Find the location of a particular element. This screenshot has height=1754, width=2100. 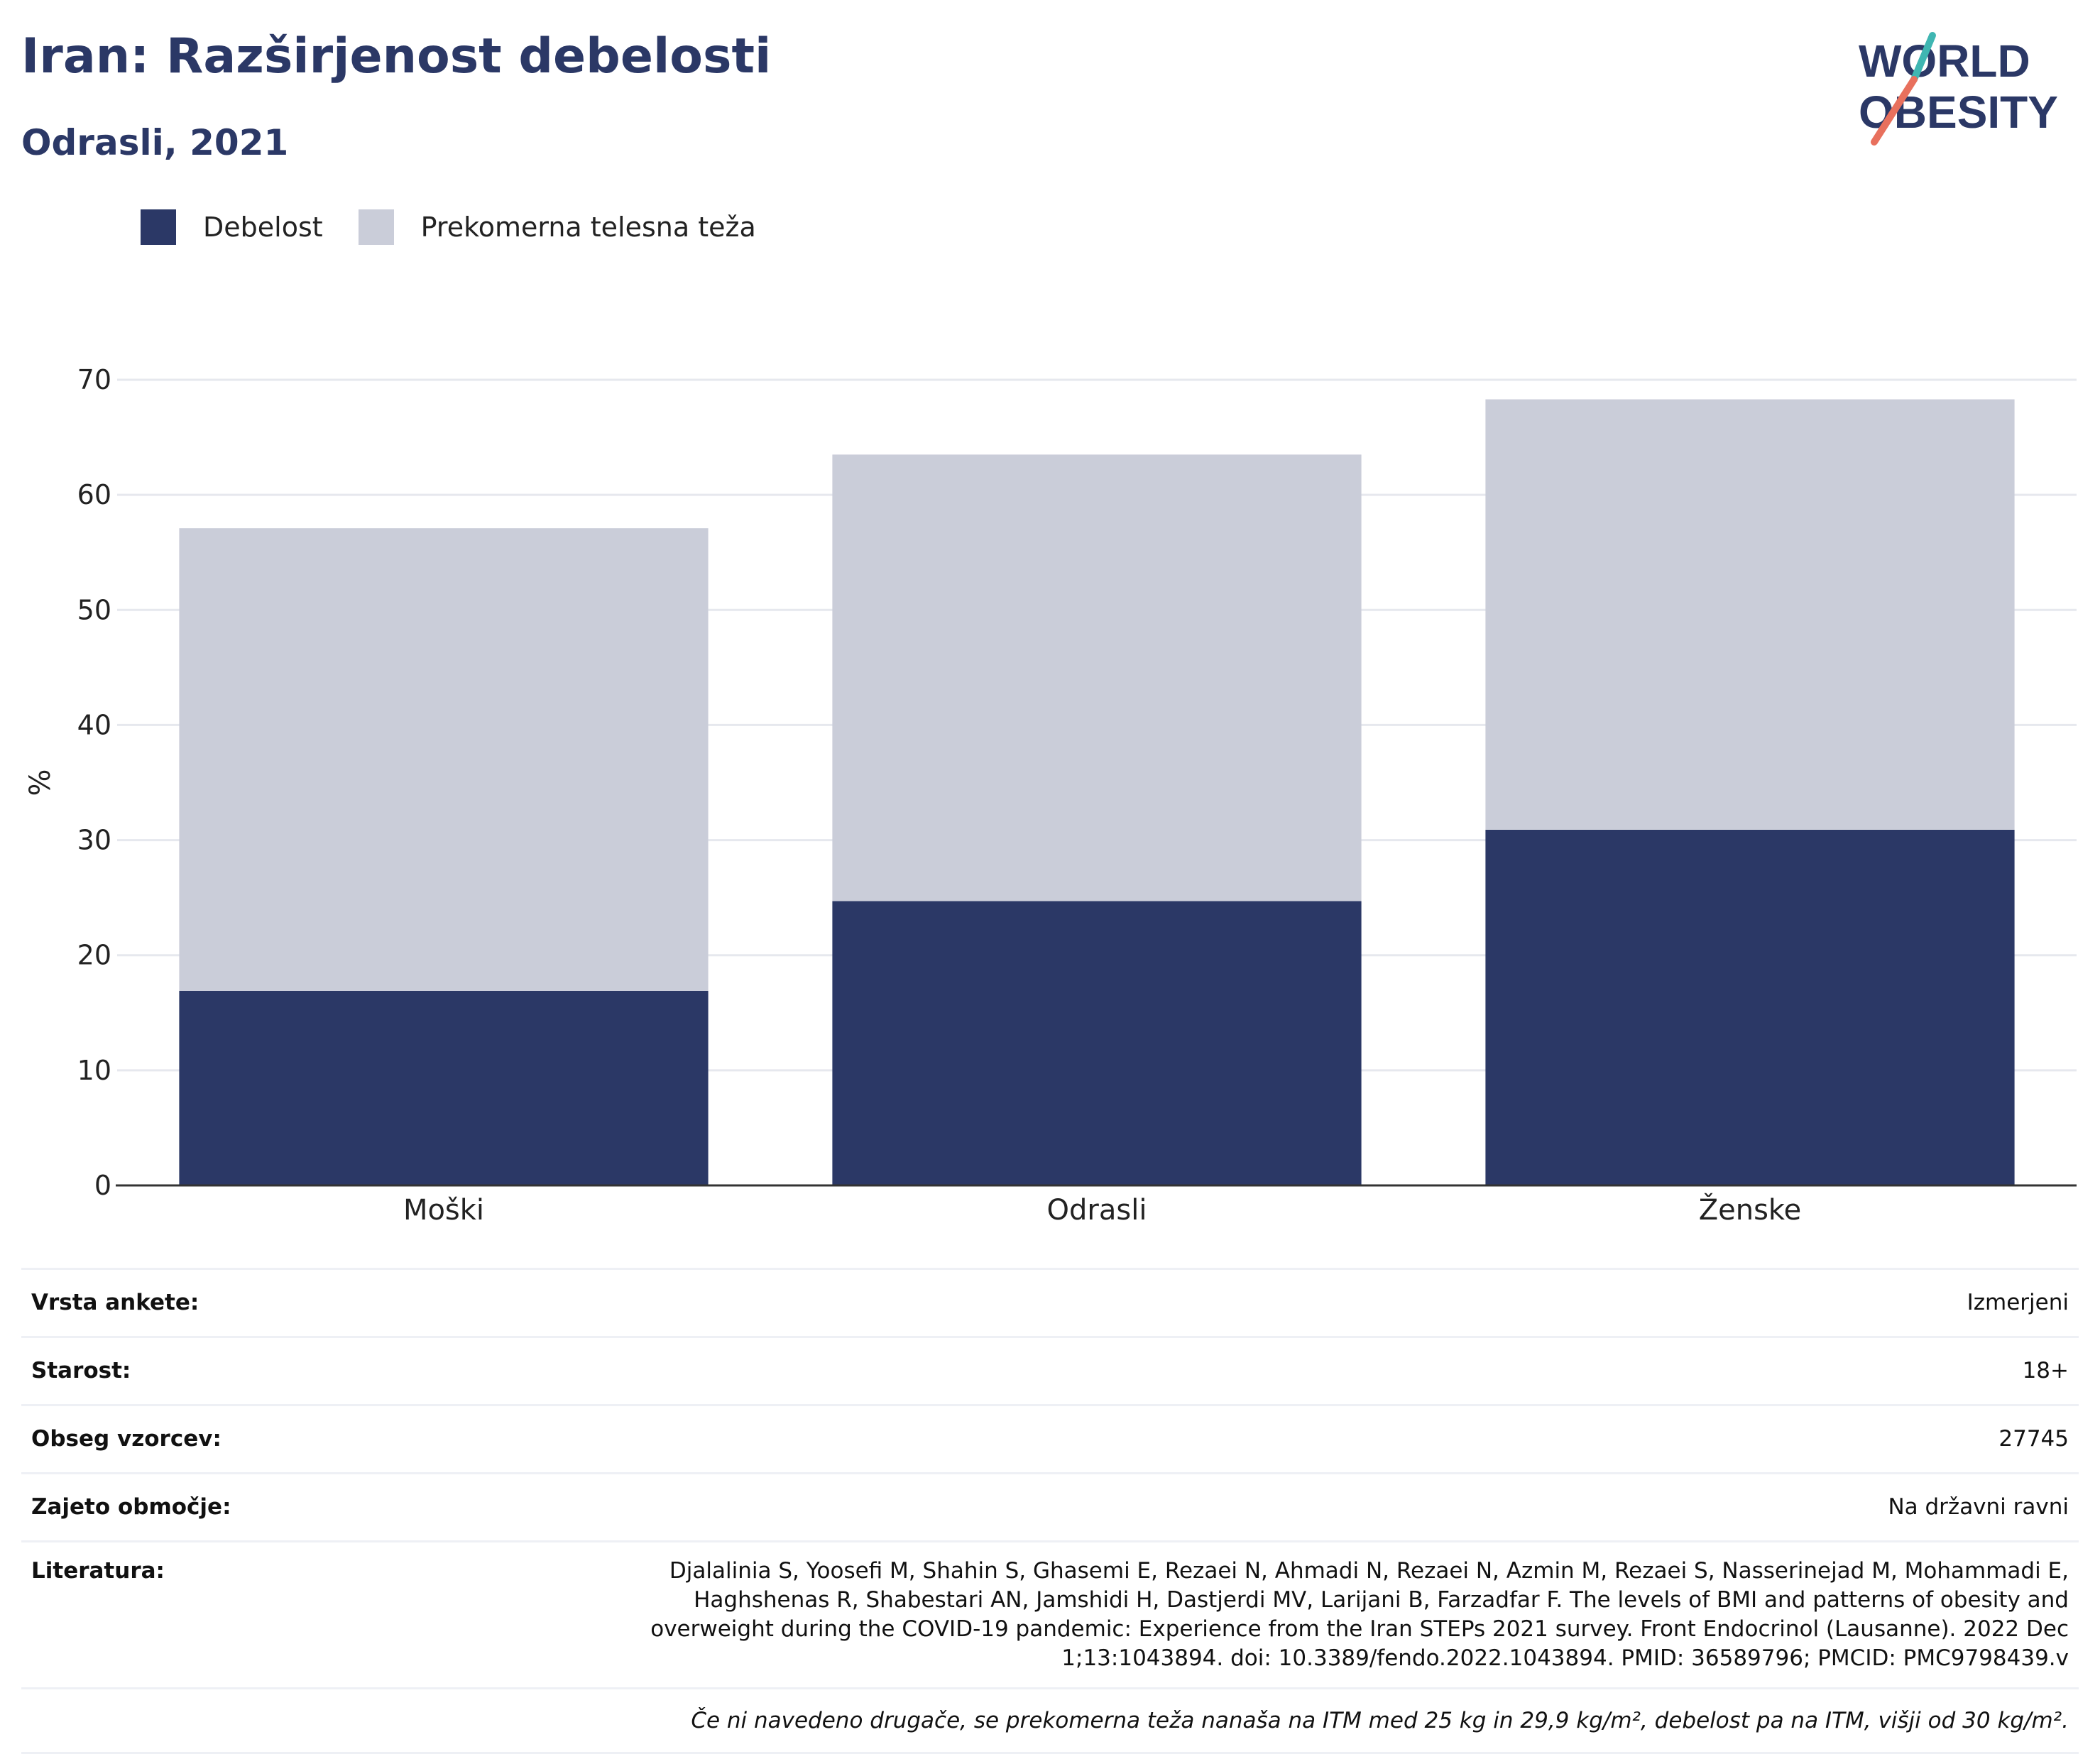

logo-slash-teal is located at coordinates (1923, 57).